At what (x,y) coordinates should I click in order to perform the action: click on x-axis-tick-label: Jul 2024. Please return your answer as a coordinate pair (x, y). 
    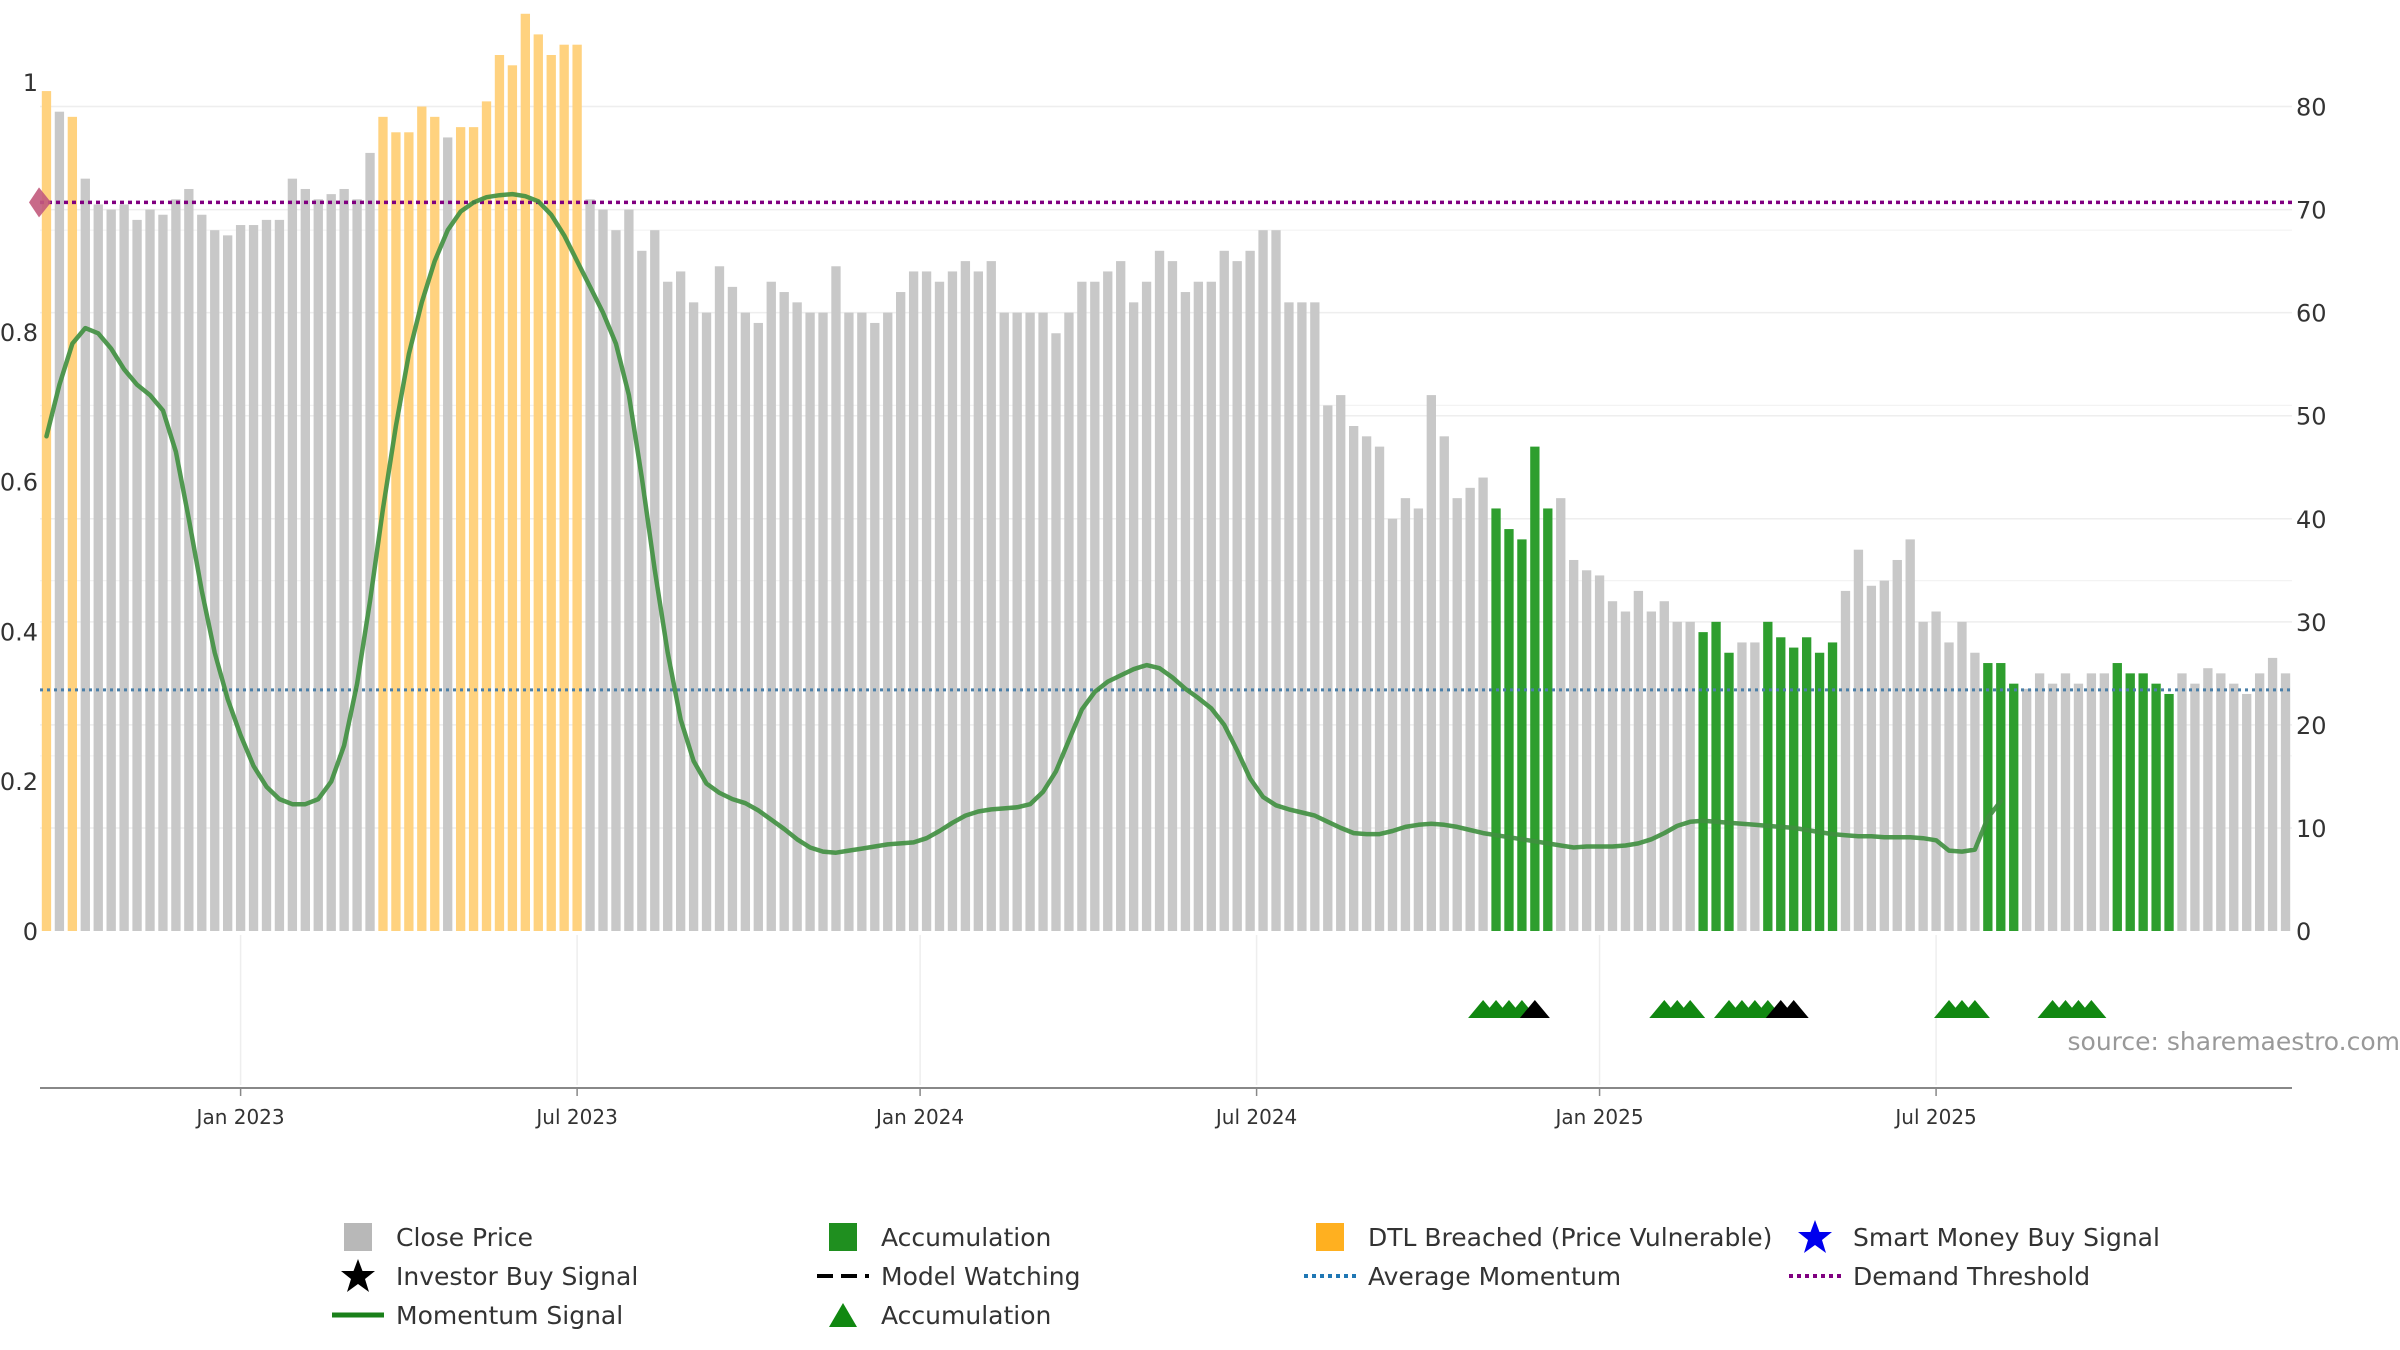
    Looking at the image, I should click on (1255, 1117).